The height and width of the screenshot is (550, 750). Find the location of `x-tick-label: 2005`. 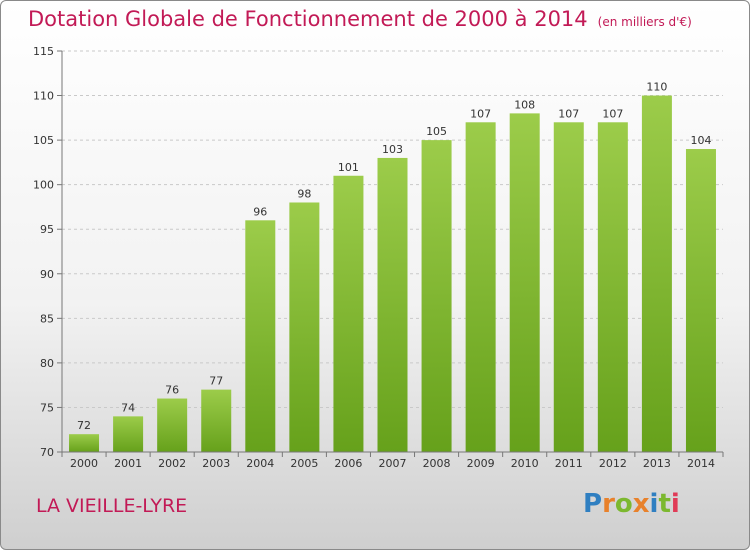

x-tick-label: 2005 is located at coordinates (304, 463).